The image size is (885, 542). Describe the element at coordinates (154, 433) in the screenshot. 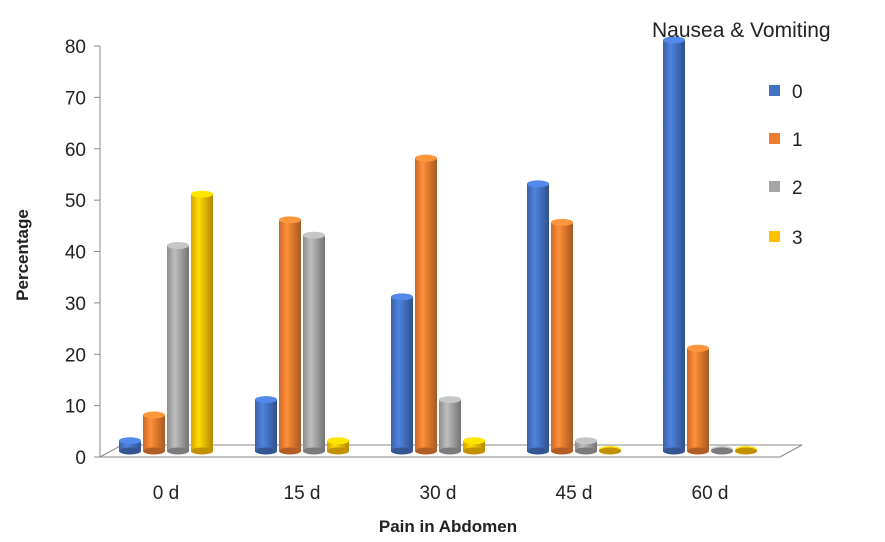

I see `bar-1-0d` at that location.